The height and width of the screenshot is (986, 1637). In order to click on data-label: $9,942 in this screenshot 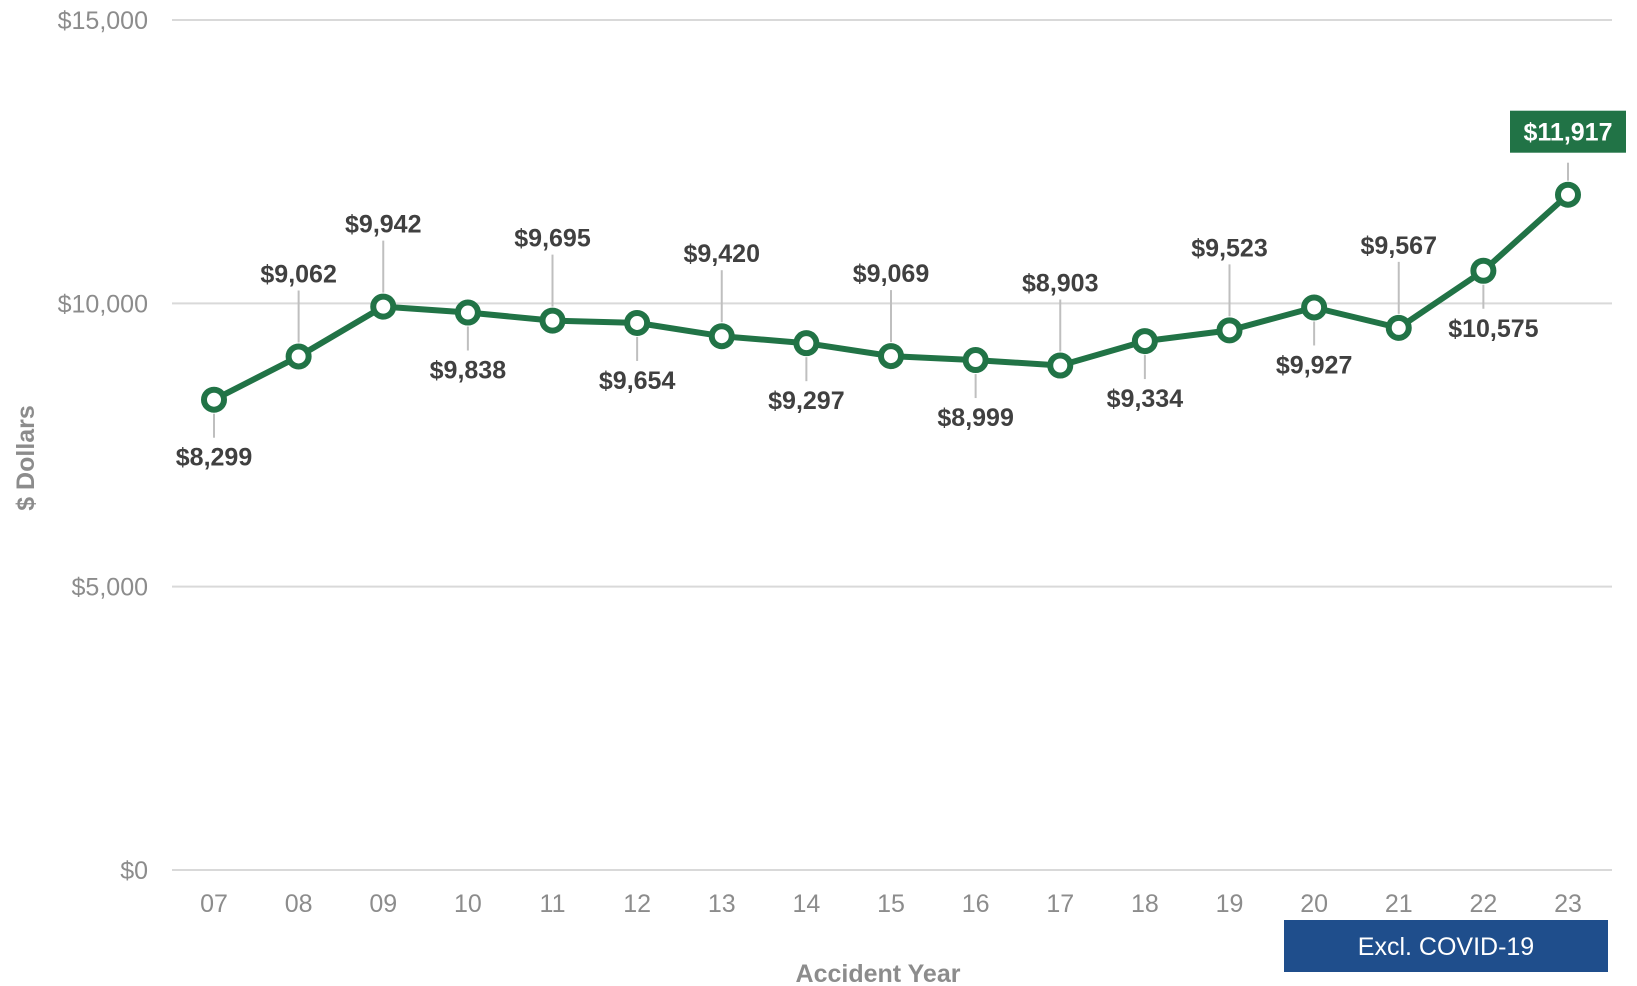, I will do `click(383, 225)`.